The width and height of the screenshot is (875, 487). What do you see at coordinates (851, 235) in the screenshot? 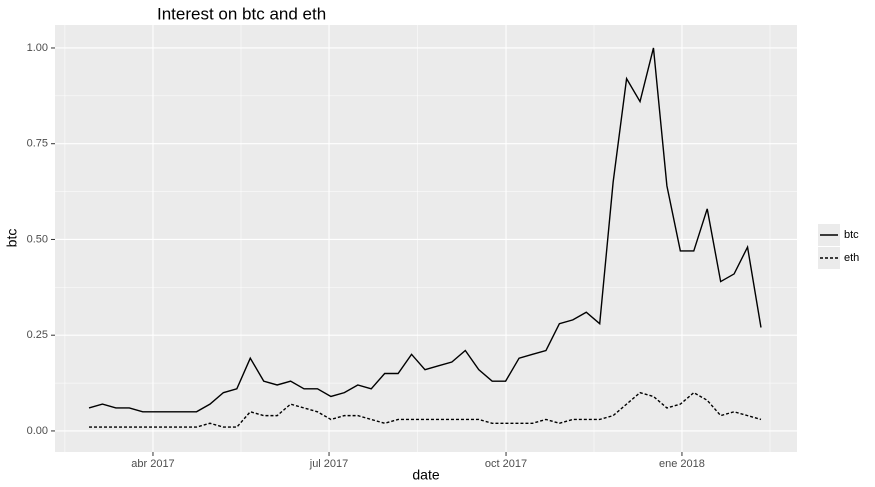
I see `legend-label: btc` at bounding box center [851, 235].